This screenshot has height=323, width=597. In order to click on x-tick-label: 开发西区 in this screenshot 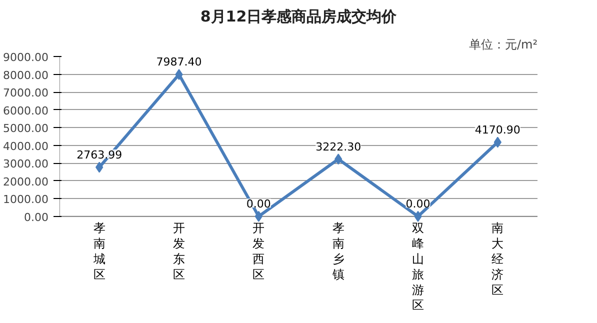, I will do `click(258, 251)`.